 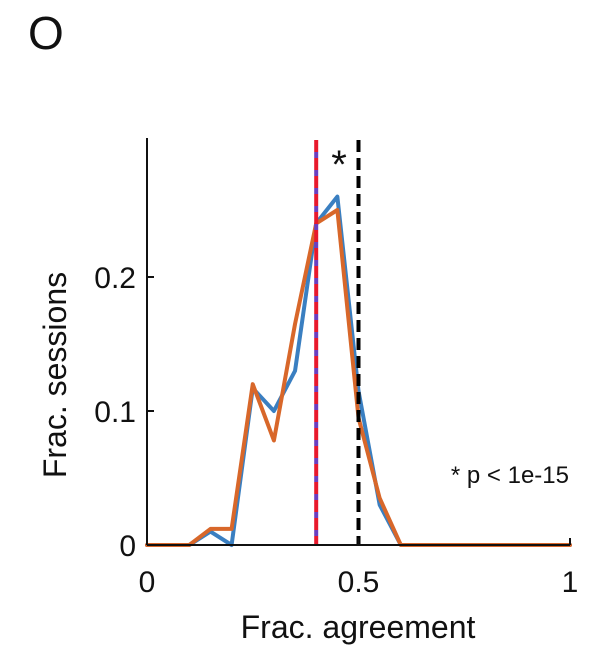 I want to click on x-tick-label: 0, so click(x=147, y=582).